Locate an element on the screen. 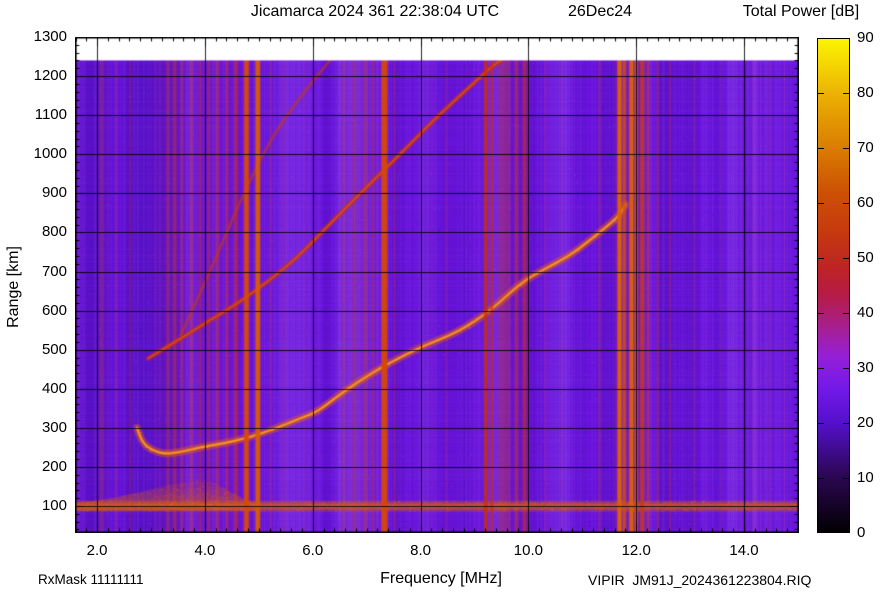 This screenshot has width=884, height=595. colorbar-title: Total Power [dB] is located at coordinates (801, 11).